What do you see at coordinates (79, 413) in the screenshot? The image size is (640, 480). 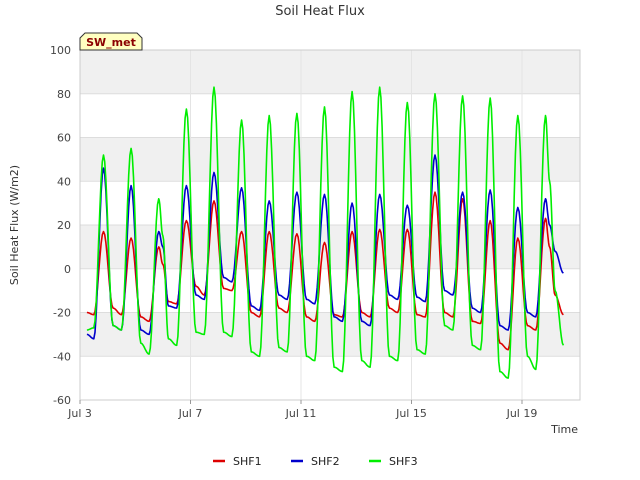 I see `x-tick-label: Jul 3` at bounding box center [79, 413].